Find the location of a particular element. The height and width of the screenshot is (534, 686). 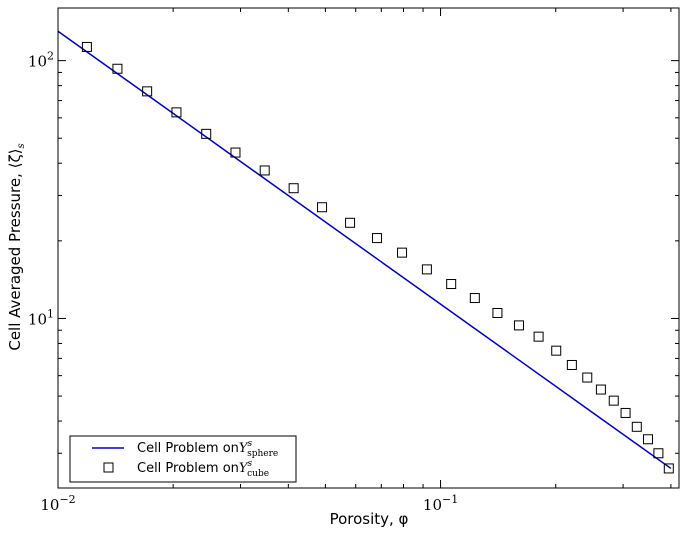

legend-entry-cube: Cell Problem onYs cube is located at coordinates (203, 469).